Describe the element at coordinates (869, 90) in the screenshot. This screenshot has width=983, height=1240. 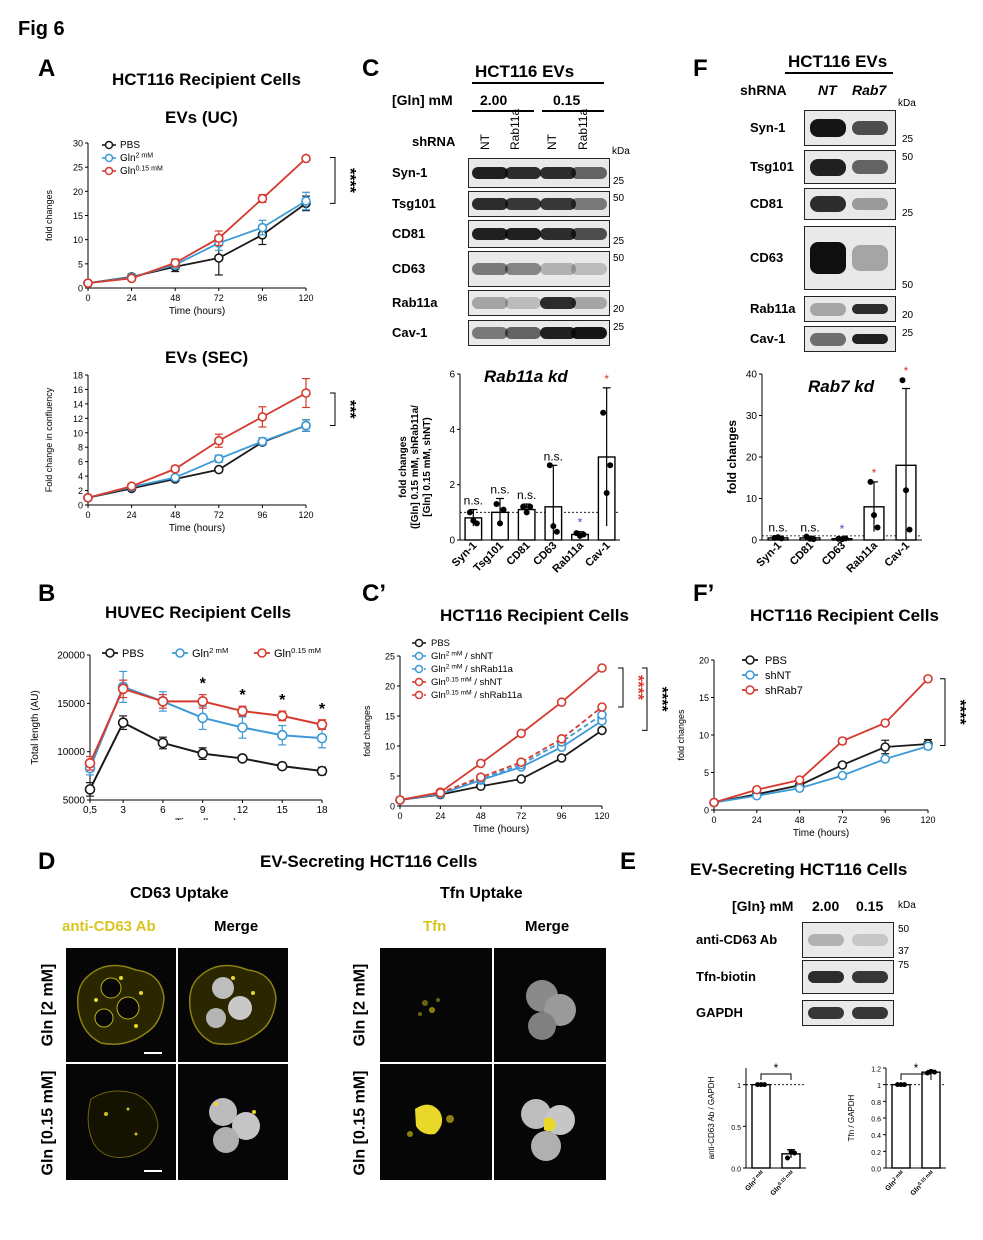
I see `lane-label: Rab7` at that location.